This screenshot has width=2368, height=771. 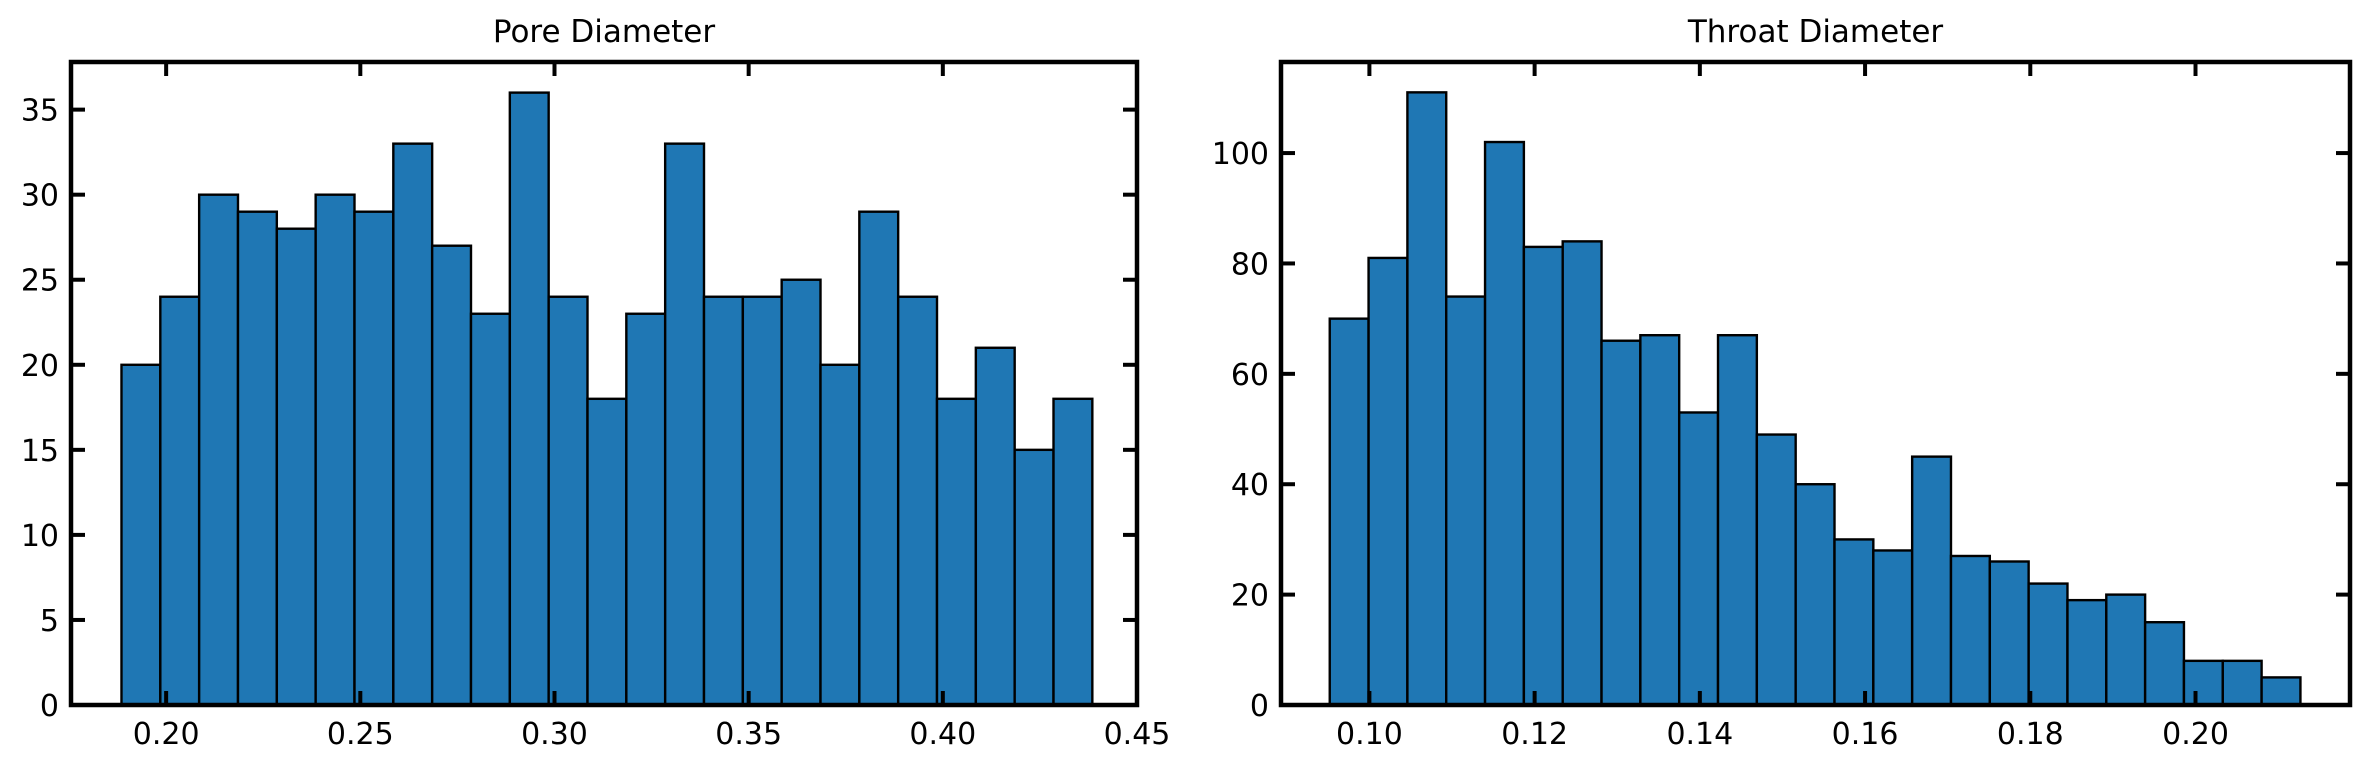 I want to click on y-tick-label: 35, so click(x=40, y=111).